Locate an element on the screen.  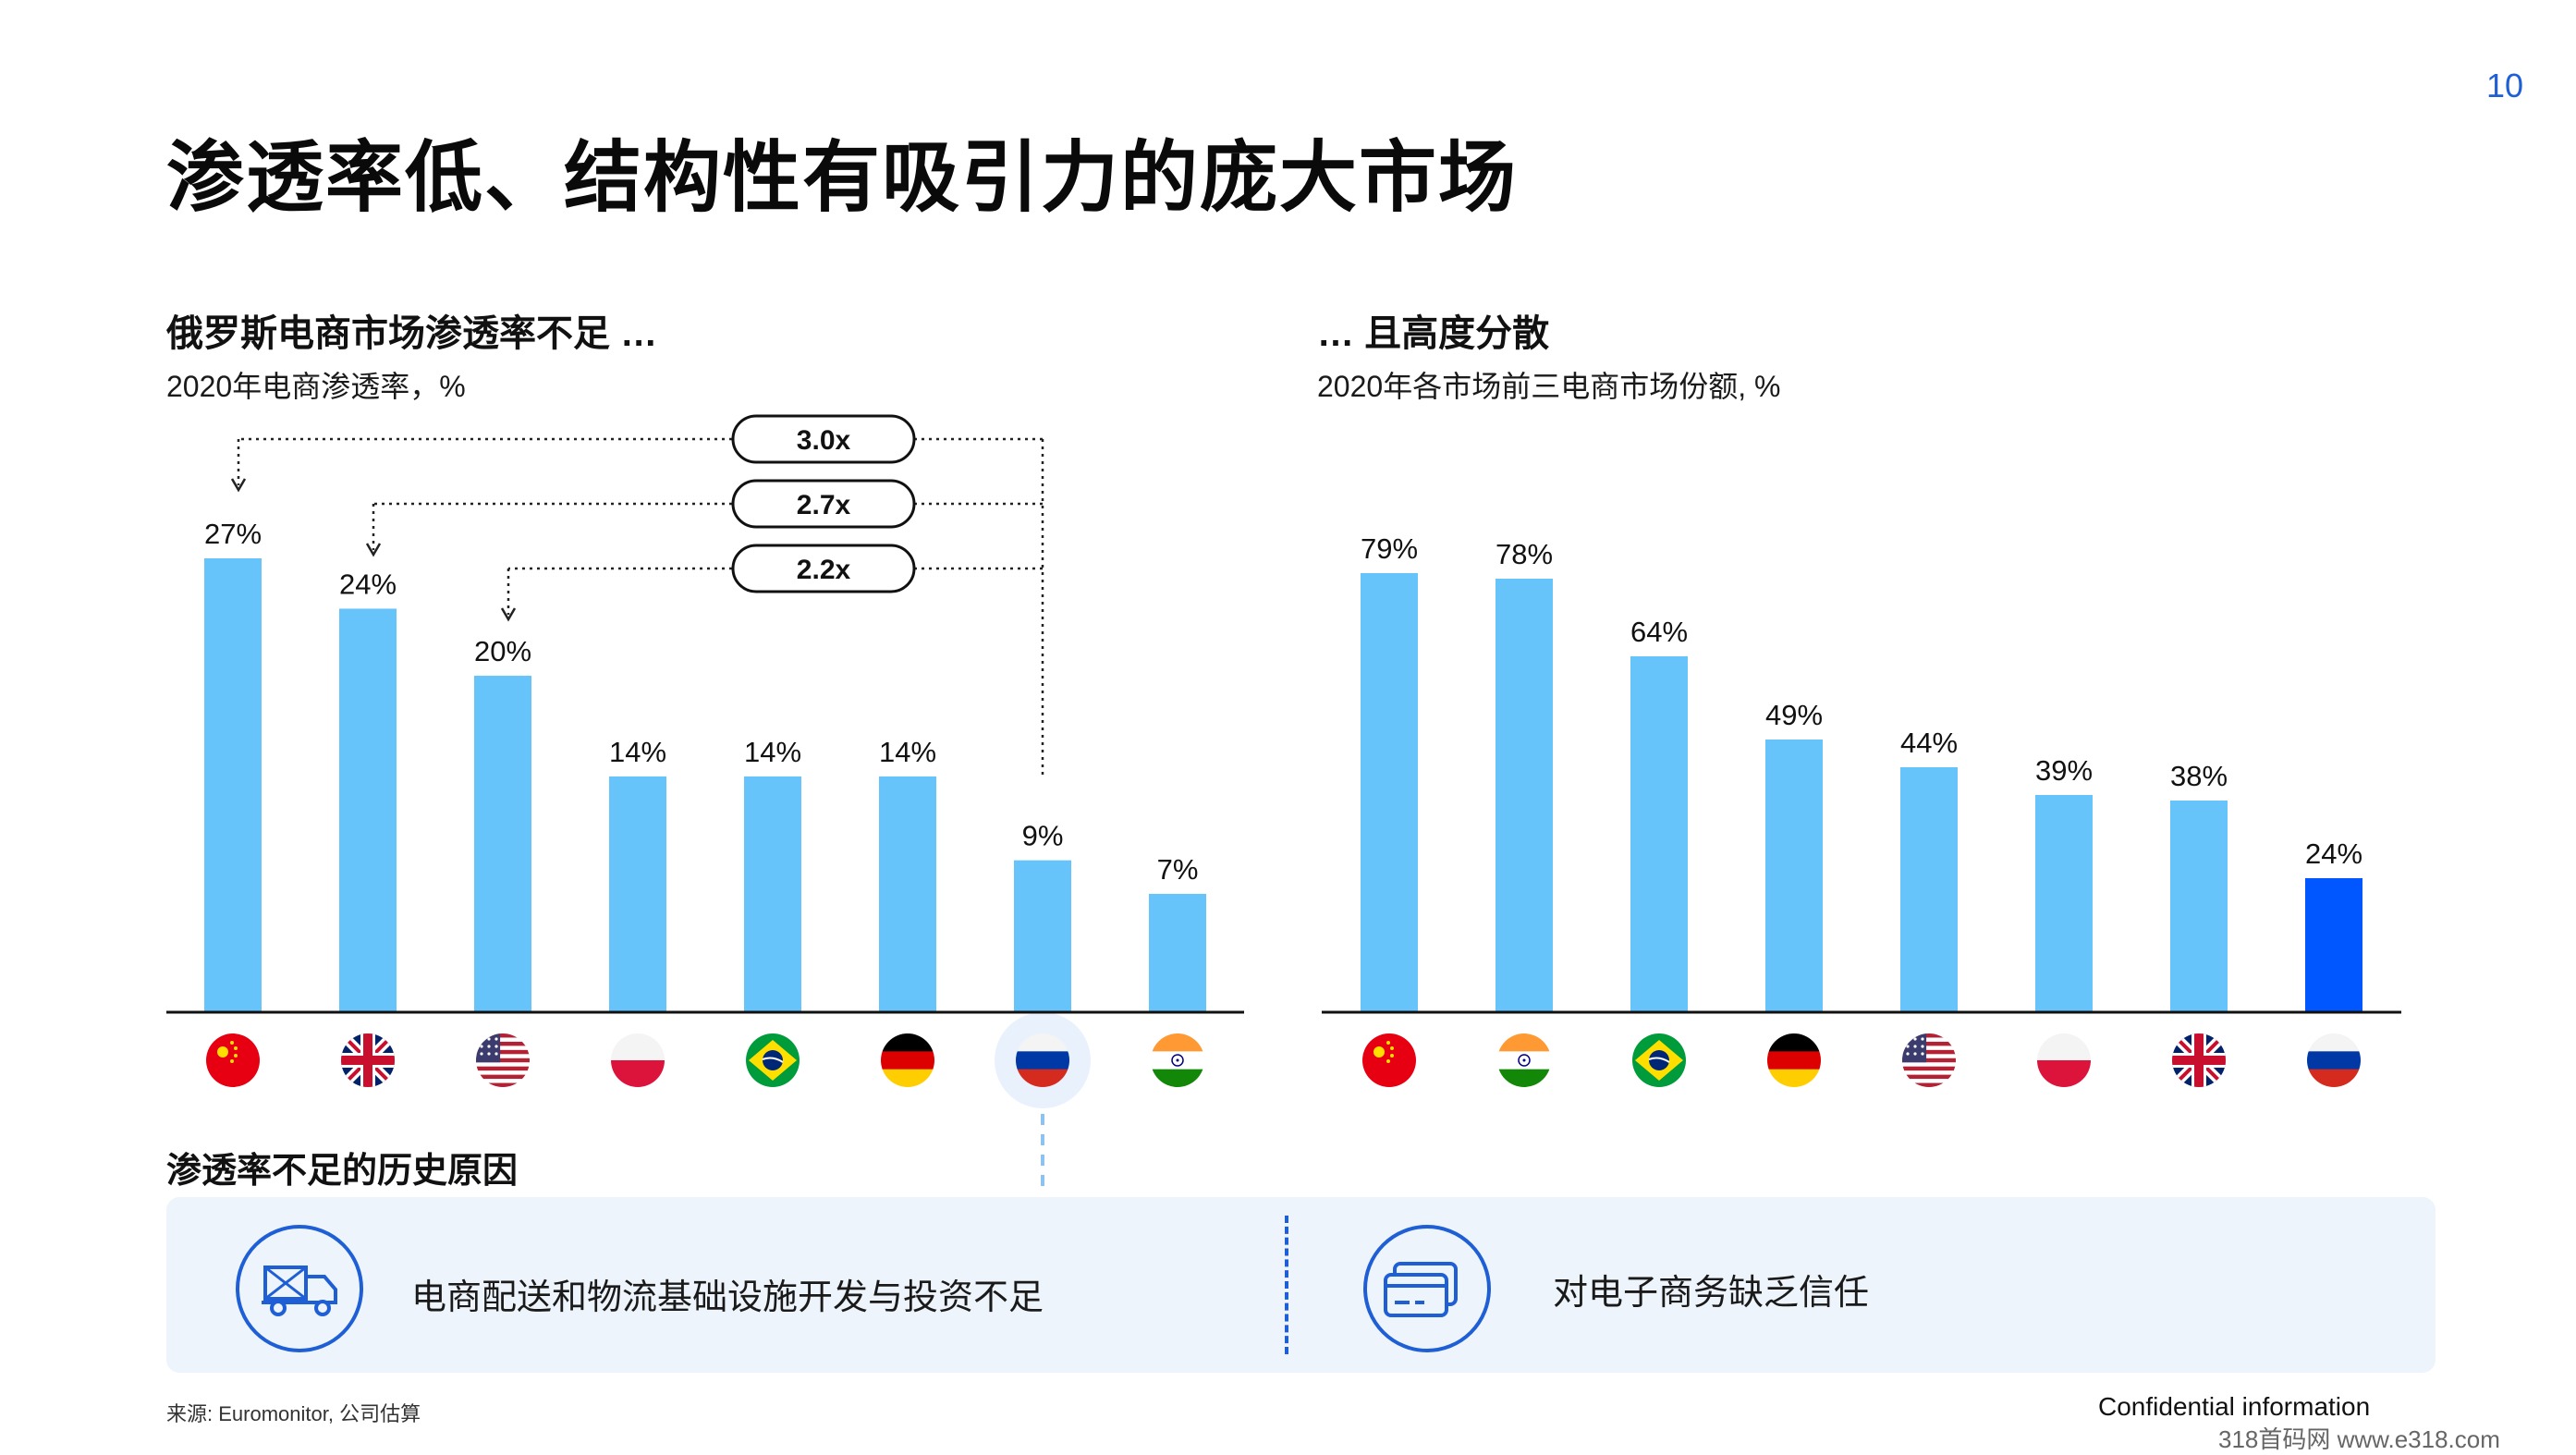
data-label-india: 78% is located at coordinates (1524, 554).